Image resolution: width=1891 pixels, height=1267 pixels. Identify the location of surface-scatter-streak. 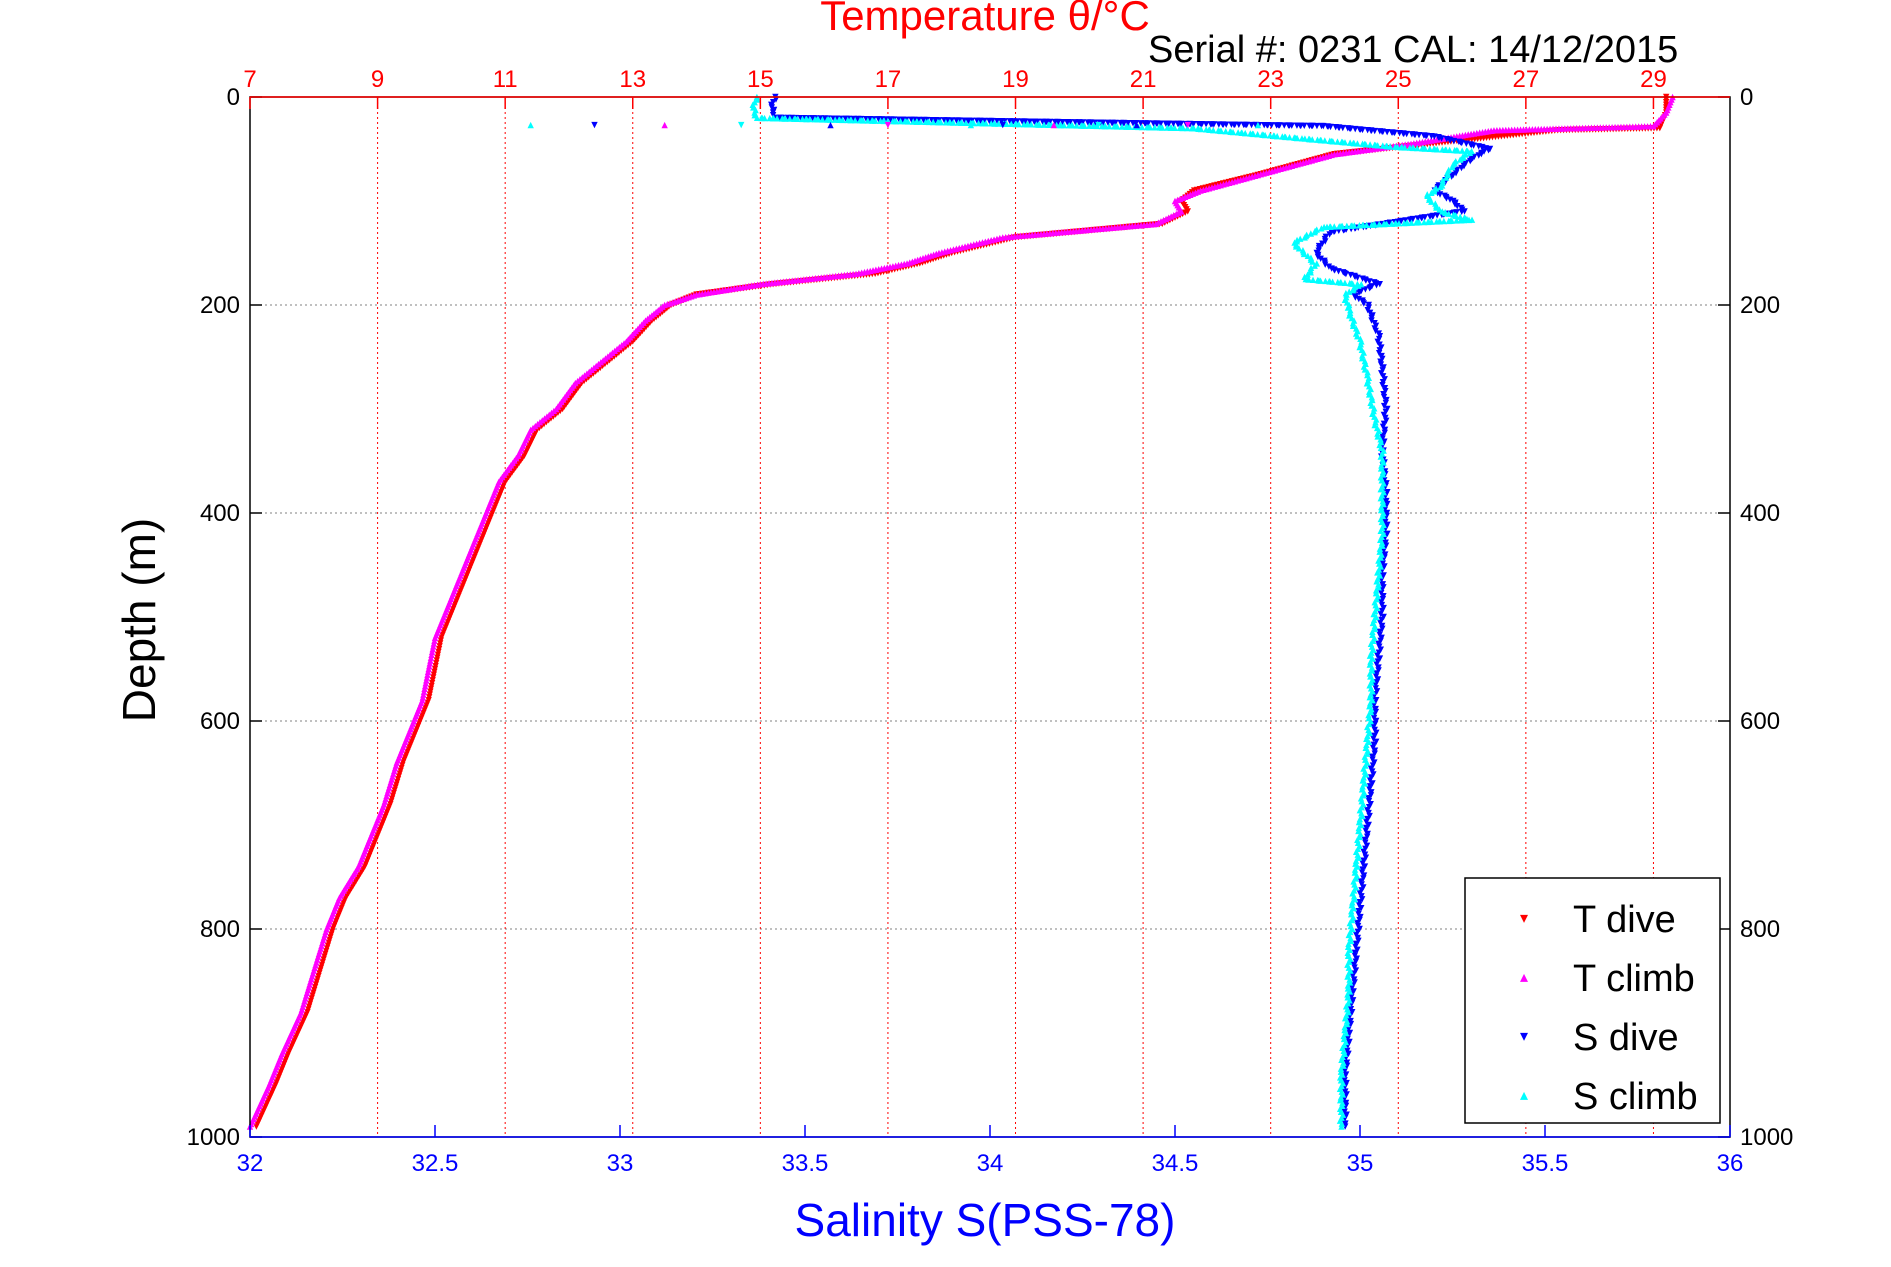
(894, 125).